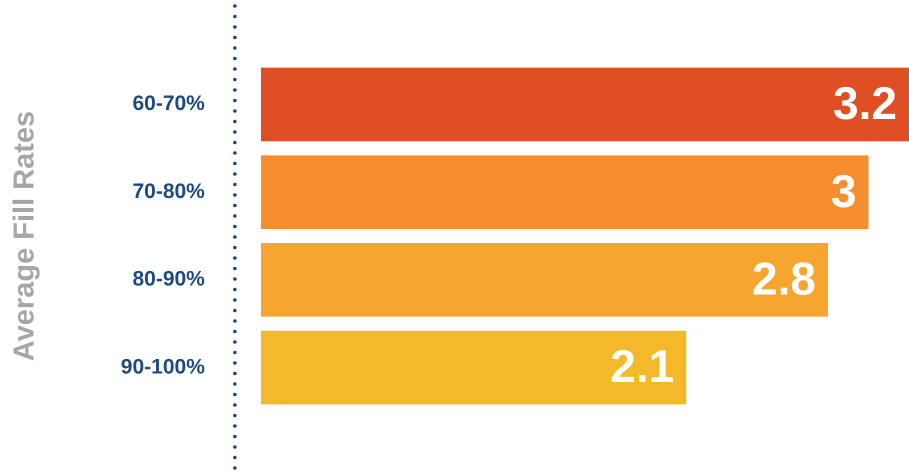 The width and height of the screenshot is (909, 472). What do you see at coordinates (169, 104) in the screenshot?
I see `y-tick-label: 60-70%` at bounding box center [169, 104].